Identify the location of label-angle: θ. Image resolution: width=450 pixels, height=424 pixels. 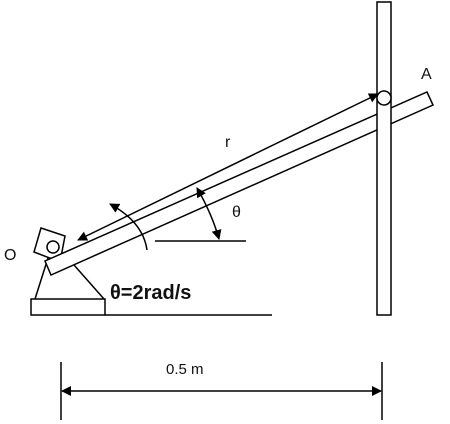
(236, 212).